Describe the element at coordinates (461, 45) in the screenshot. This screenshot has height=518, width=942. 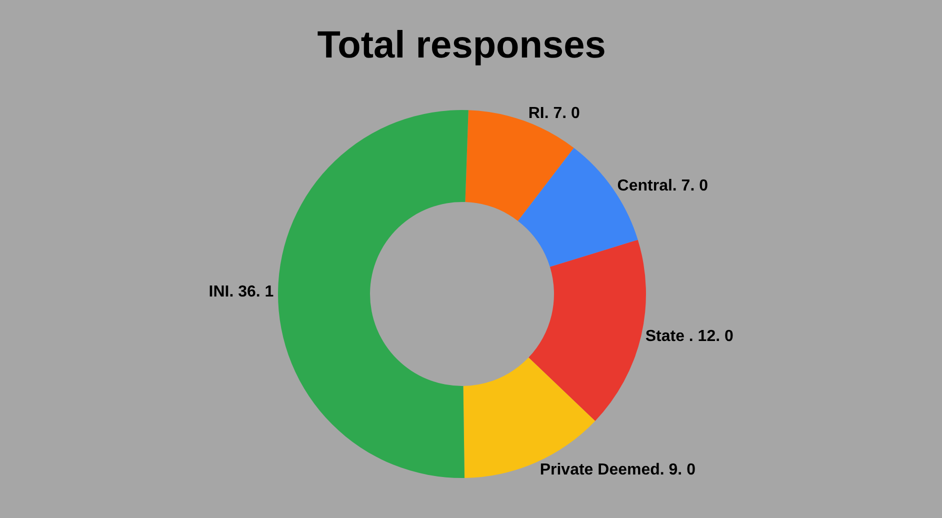
I see `chart-title: Total responses` at that location.